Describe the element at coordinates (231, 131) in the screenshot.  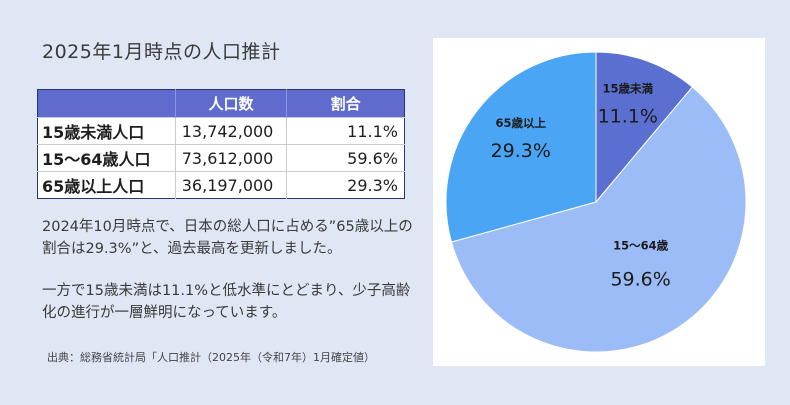
I see `row-population: 13,742,000` at that location.